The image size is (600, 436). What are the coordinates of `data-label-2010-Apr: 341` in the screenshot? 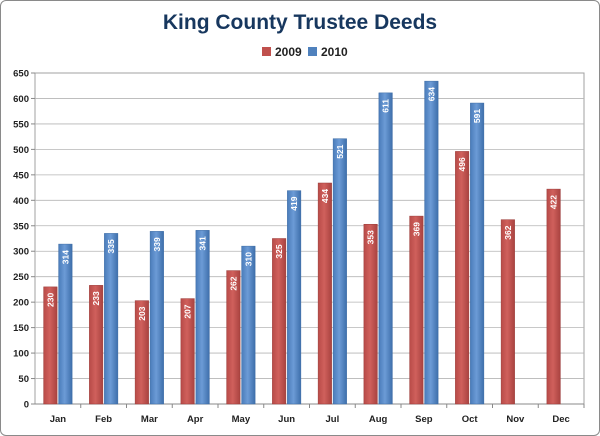 It's located at (203, 243).